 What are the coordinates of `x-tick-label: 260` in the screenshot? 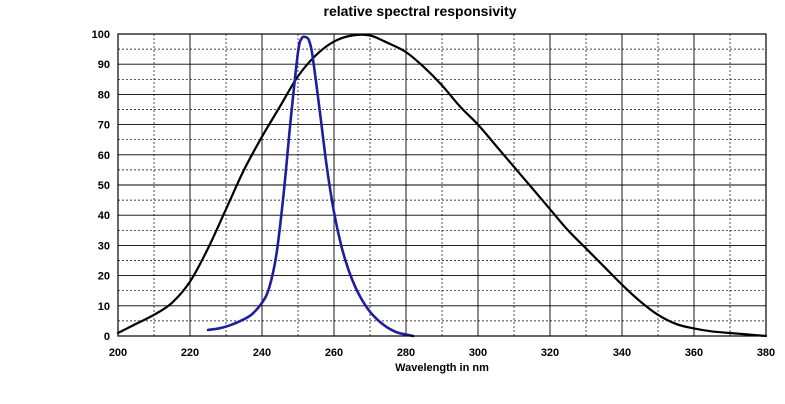 It's located at (334, 353).